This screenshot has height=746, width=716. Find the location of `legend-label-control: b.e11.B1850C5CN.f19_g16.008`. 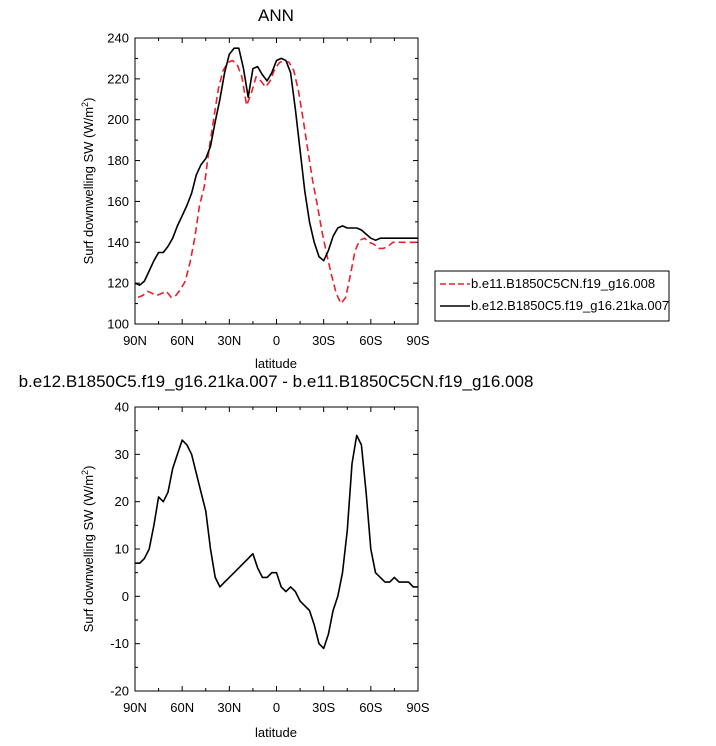

legend-label-control: b.e11.B1850C5CN.f19_g16.008 is located at coordinates (563, 283).